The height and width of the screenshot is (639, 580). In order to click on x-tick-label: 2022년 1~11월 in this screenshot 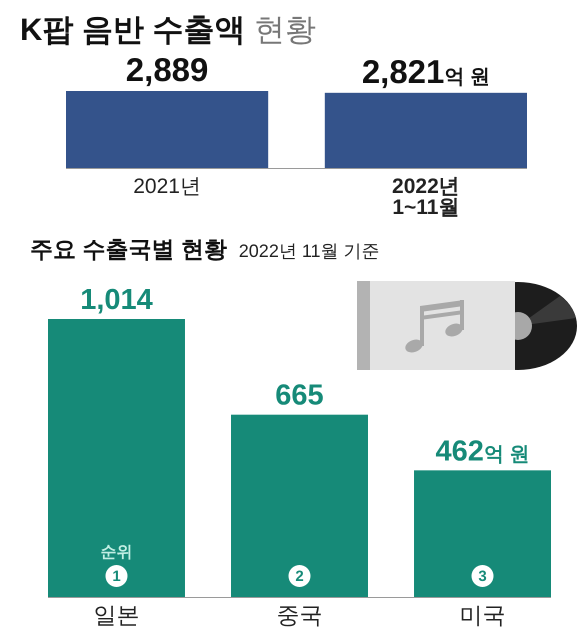, I will do `click(426, 197)`.